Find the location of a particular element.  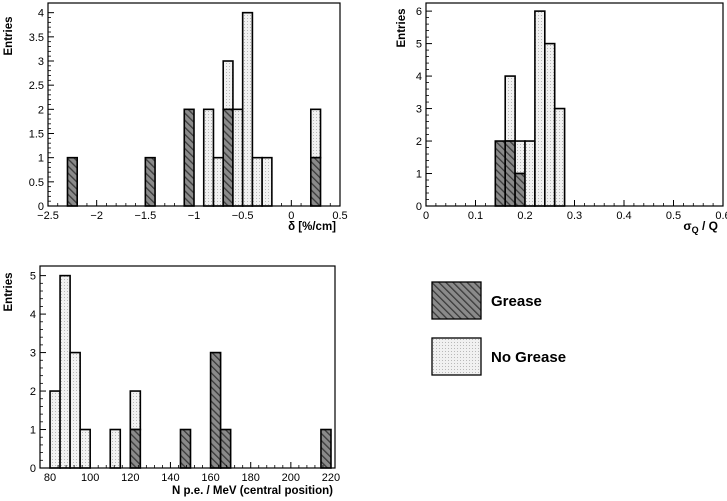

sigma-x-tick-label-3: 0.3 is located at coordinates (574, 216).